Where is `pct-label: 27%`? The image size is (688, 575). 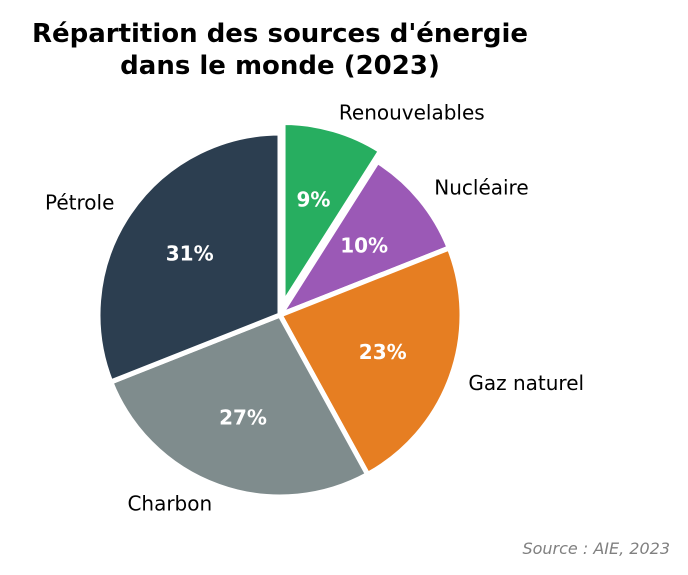 pct-label: 27% is located at coordinates (243, 418).